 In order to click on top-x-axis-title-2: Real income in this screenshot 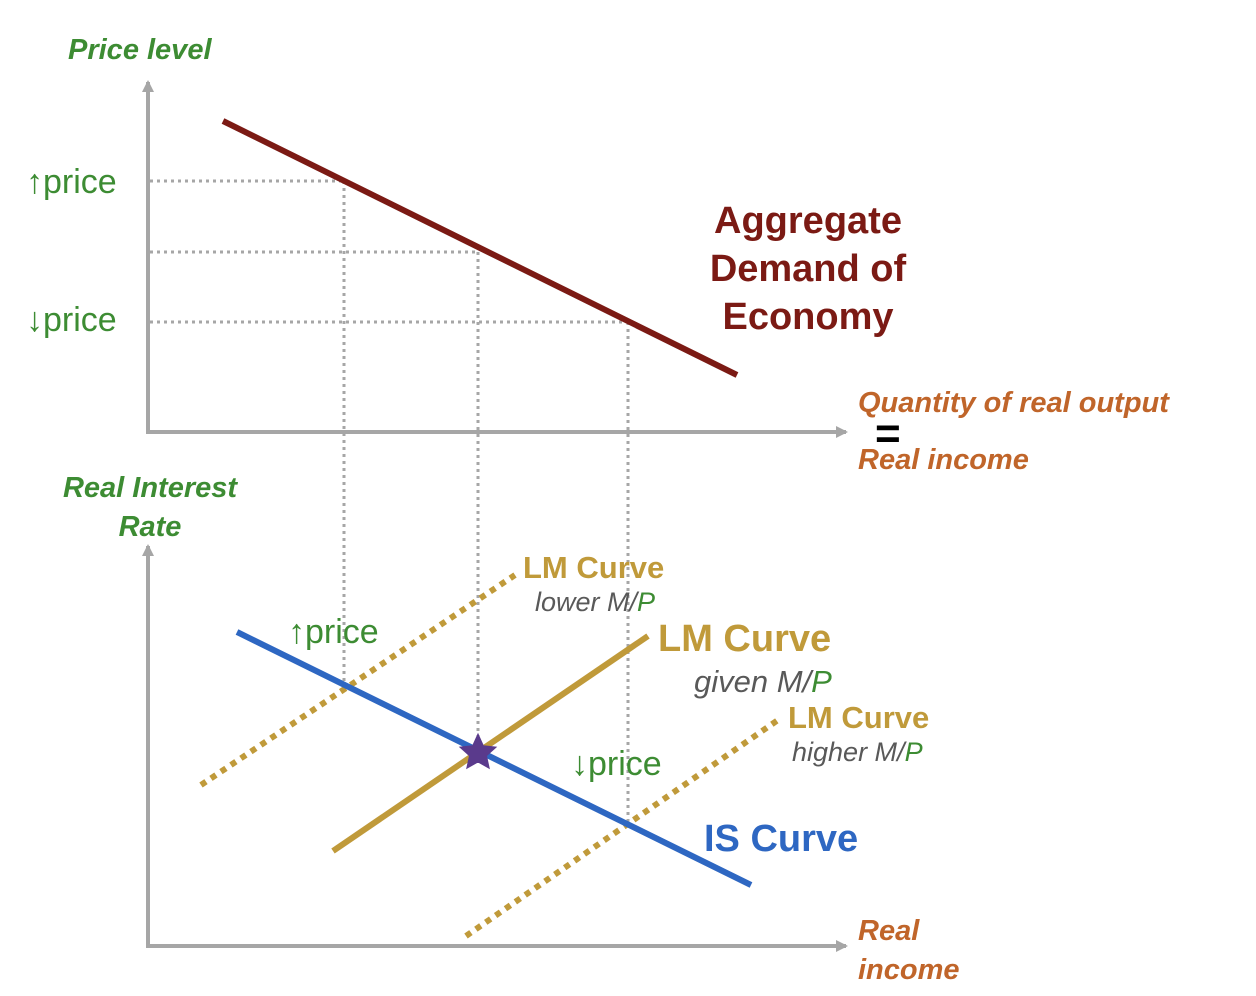, I will do `click(943, 460)`.